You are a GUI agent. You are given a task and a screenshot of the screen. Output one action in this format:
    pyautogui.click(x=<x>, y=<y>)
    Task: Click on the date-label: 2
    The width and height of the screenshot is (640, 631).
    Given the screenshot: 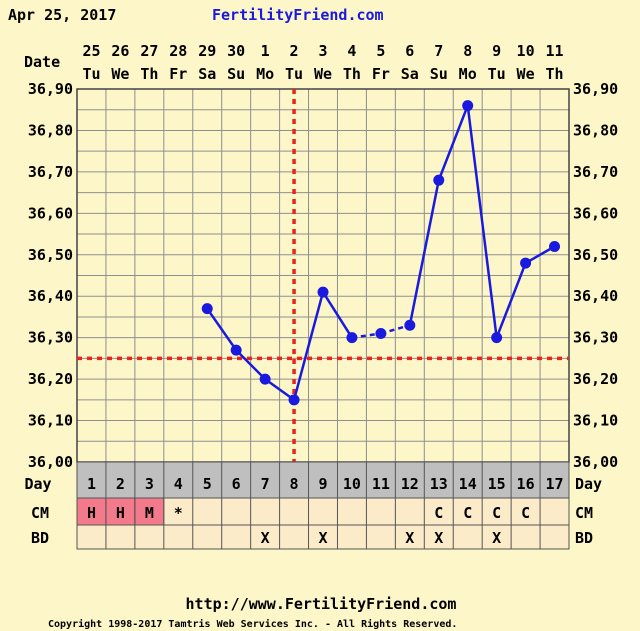 What is the action you would take?
    pyautogui.click(x=294, y=51)
    